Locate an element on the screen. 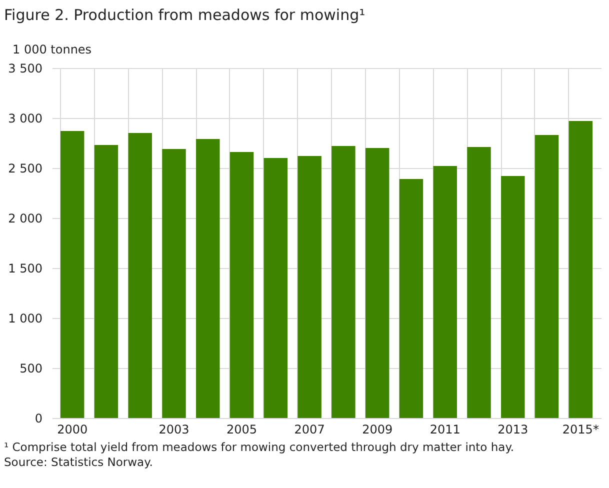 This screenshot has height=488, width=609. y-tick-label: 2 500 is located at coordinates (25, 169).